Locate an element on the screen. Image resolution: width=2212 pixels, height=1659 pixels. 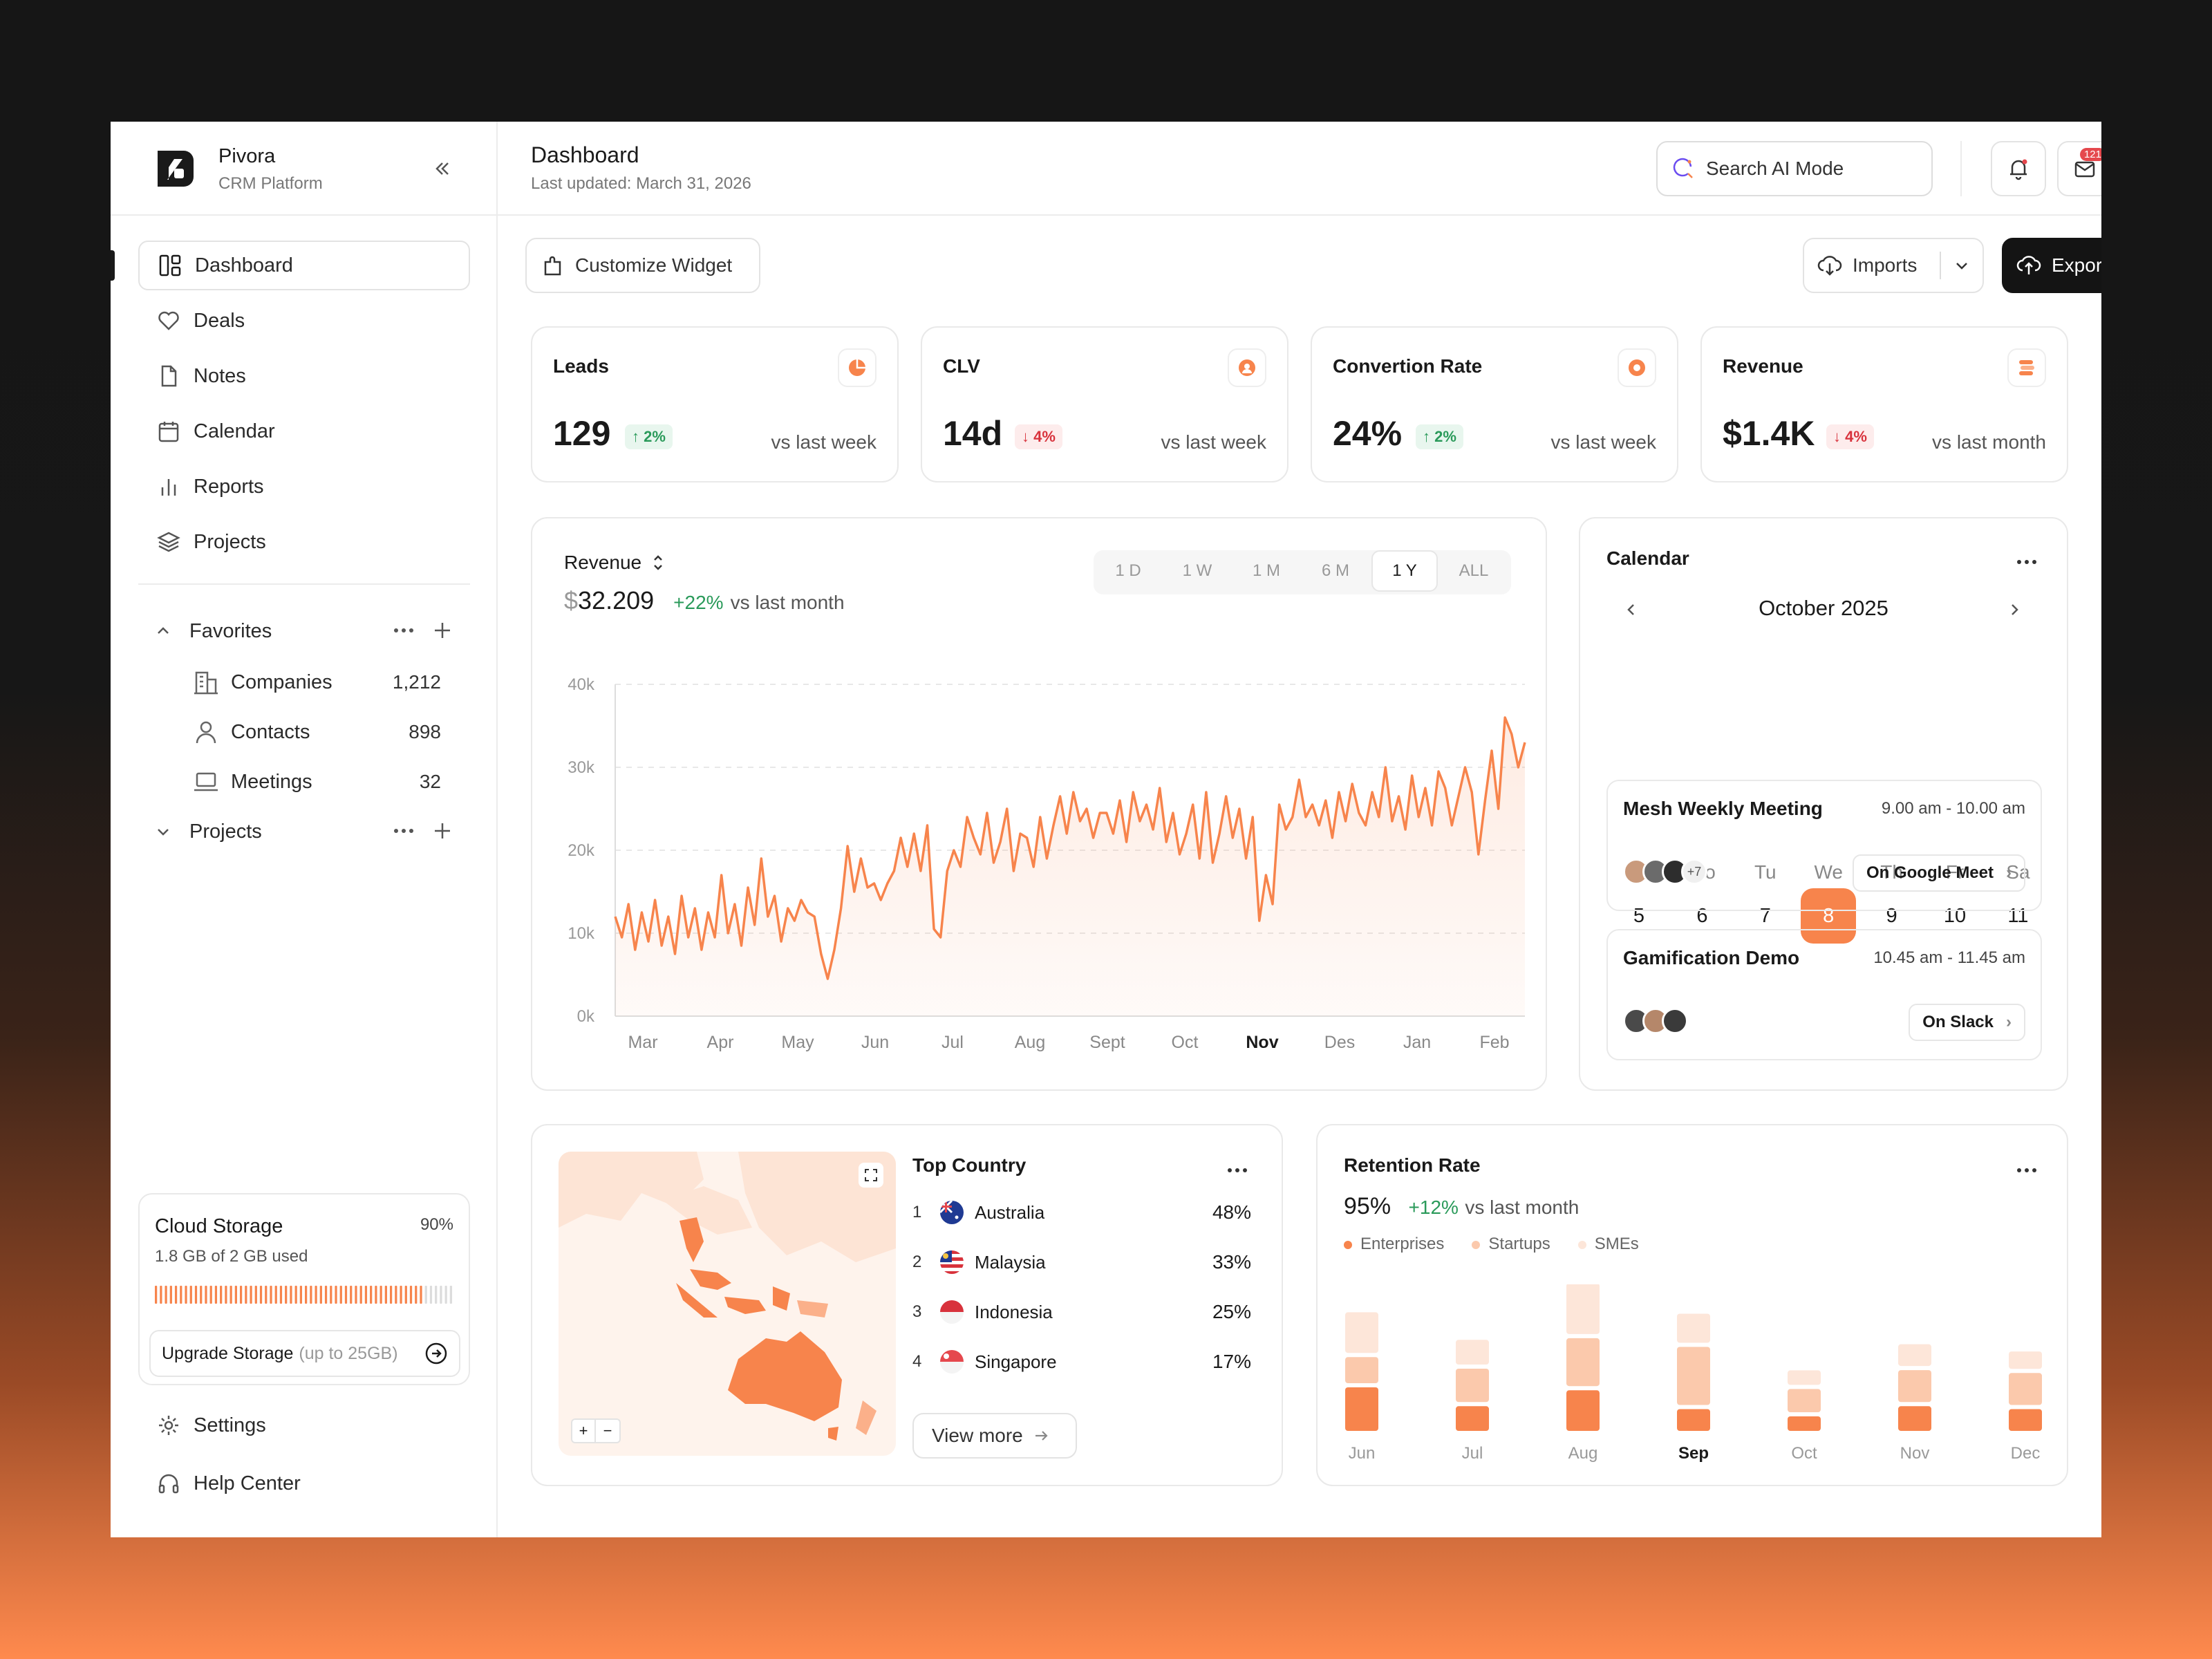
projects-more-icon is located at coordinates (404, 831).